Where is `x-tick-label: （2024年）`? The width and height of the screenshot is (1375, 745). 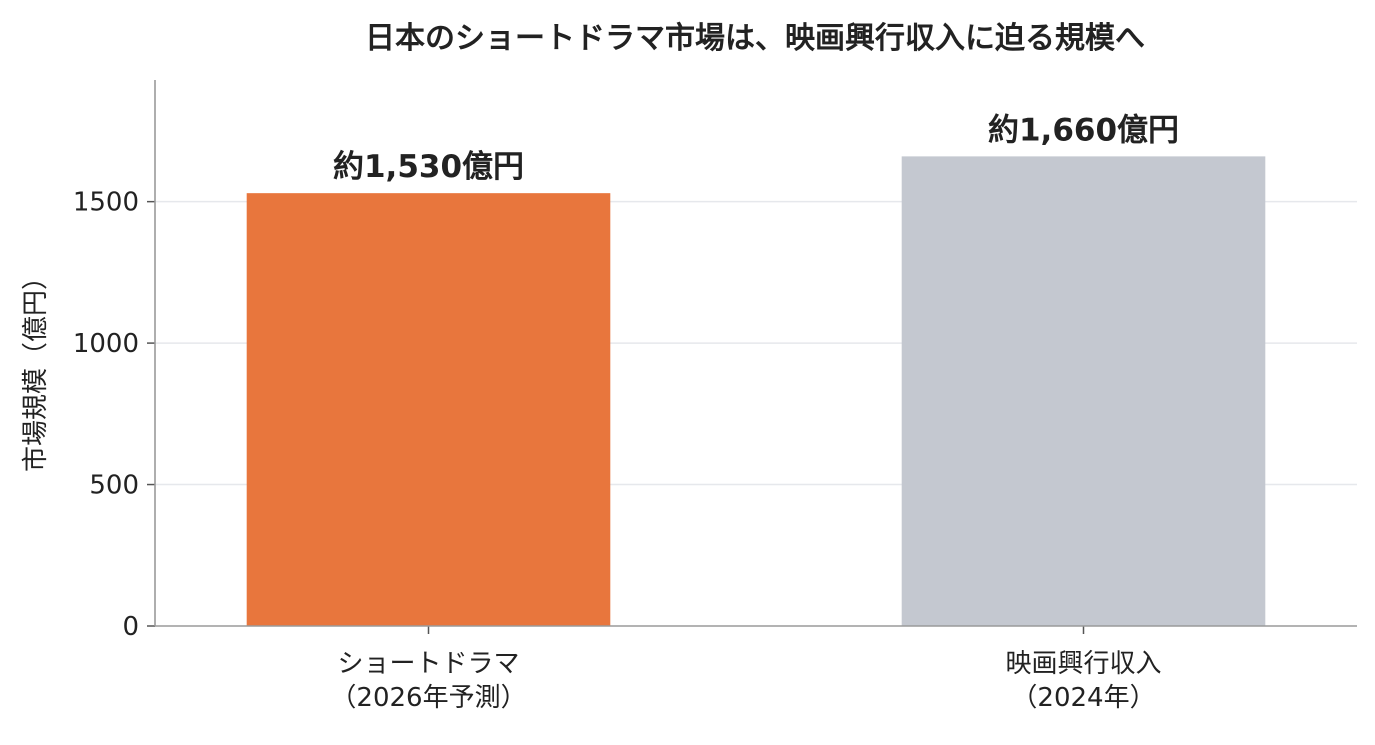 x-tick-label: （2024年） is located at coordinates (1083, 698).